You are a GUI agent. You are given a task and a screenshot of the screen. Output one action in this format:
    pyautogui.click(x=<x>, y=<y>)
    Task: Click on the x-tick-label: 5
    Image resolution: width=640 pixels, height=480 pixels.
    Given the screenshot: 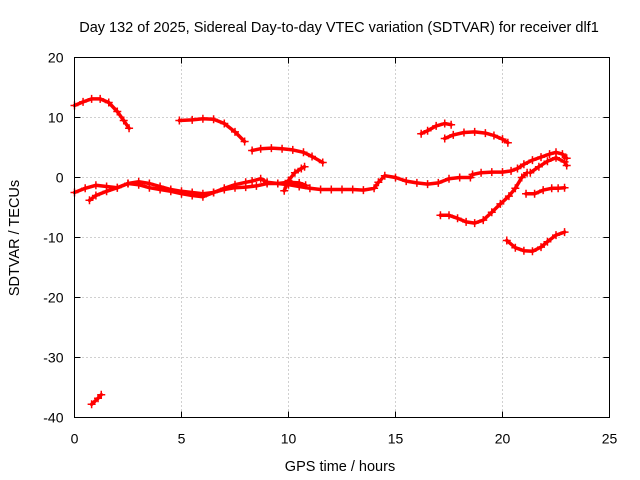 What is the action you would take?
    pyautogui.click(x=182, y=439)
    